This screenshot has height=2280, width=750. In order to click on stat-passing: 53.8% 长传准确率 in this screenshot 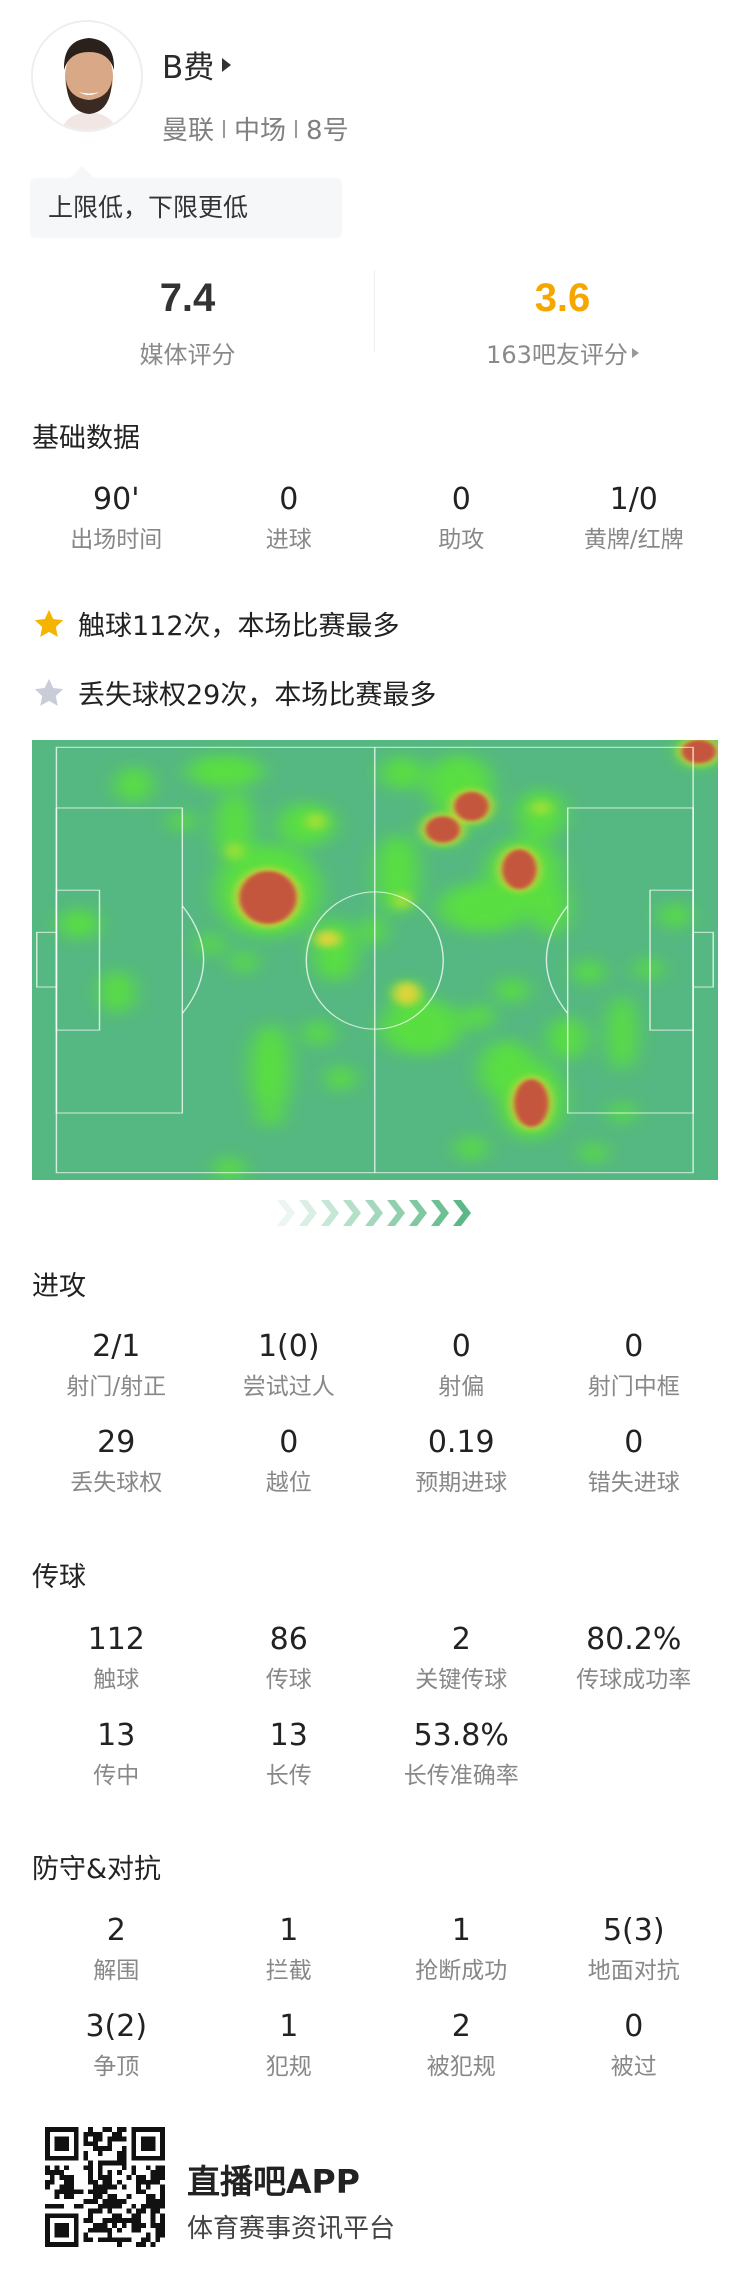, I will do `click(461, 1754)`.